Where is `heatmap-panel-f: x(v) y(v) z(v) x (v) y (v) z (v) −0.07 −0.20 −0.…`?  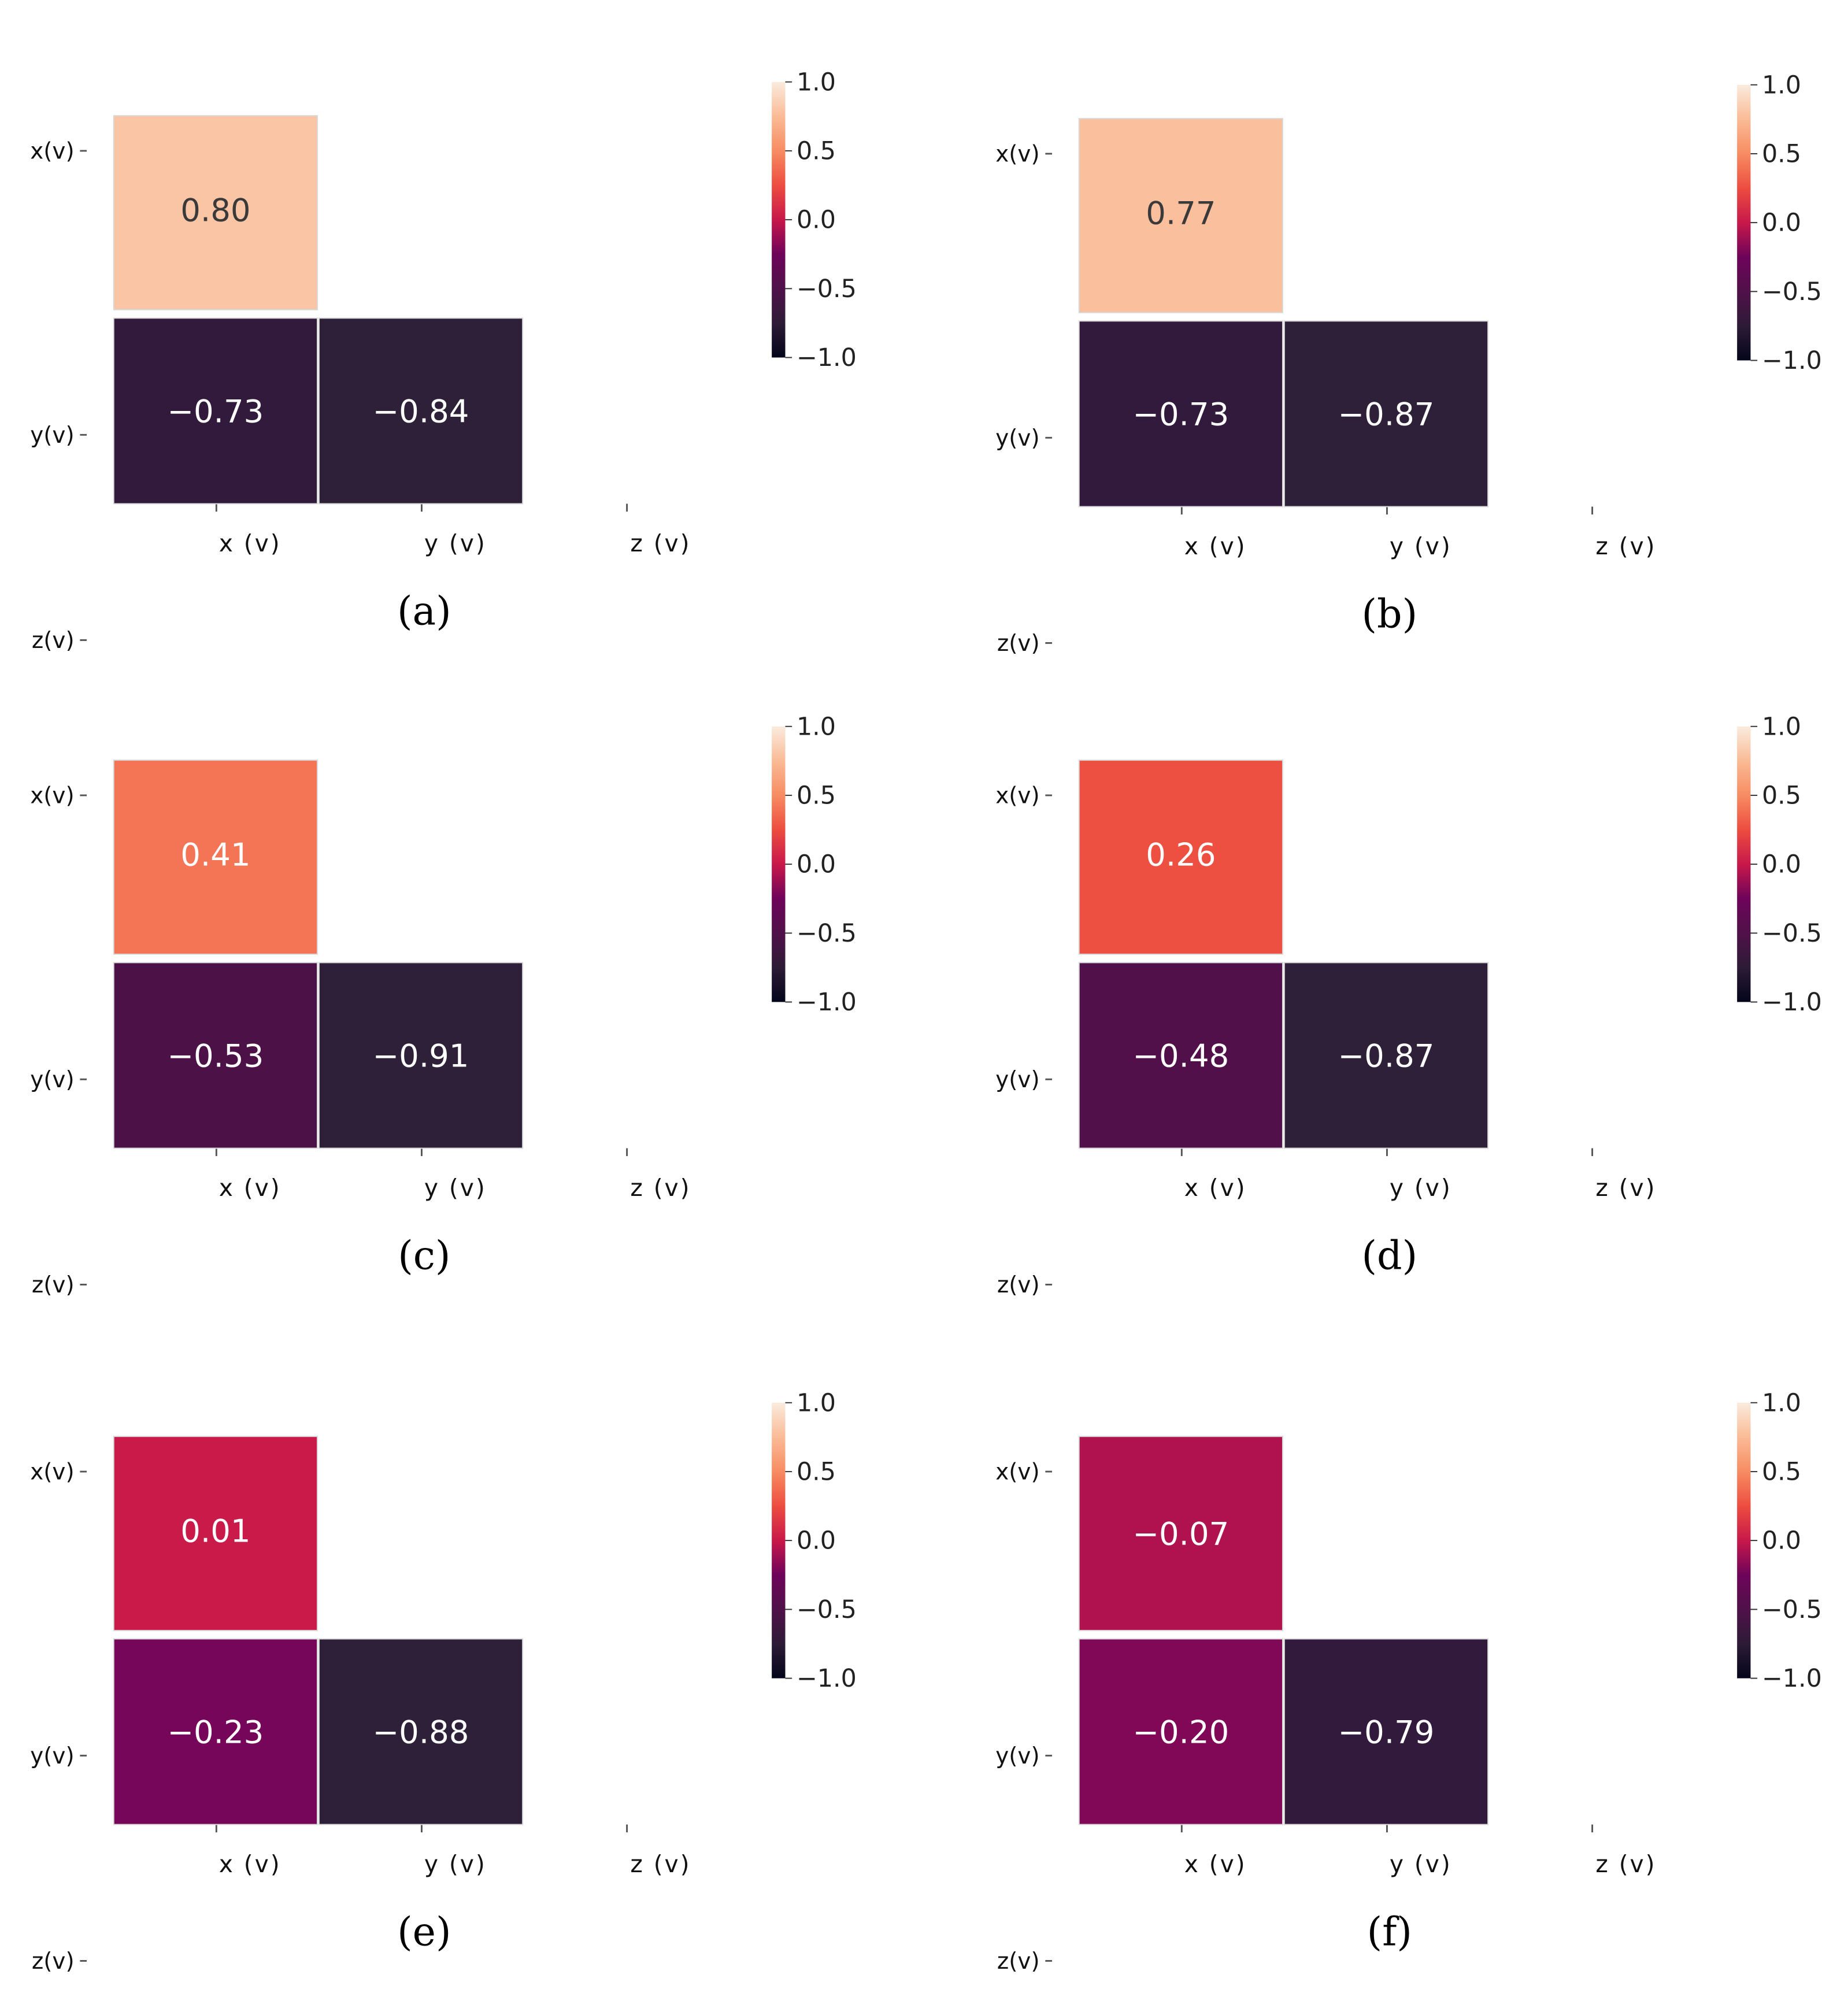
heatmap-panel-f: x(v) y(v) z(v) x (v) y (v) z (v) −0.07 −0.20 −0.… is located at coordinates (1408, 1681).